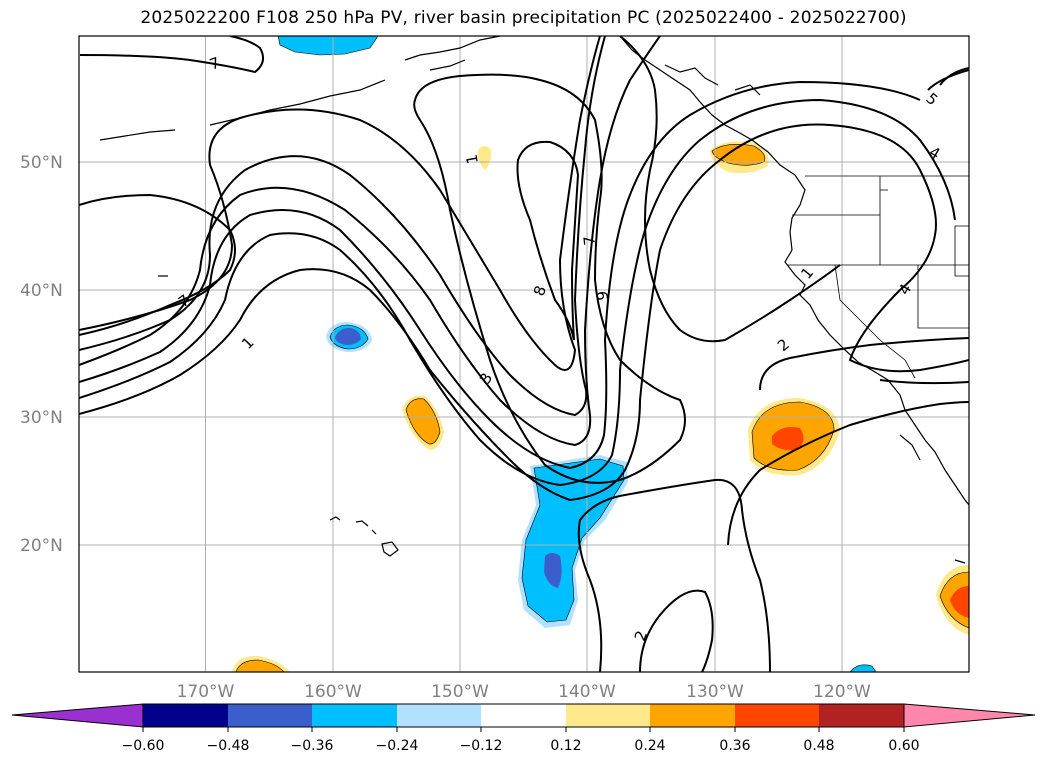  What do you see at coordinates (278, 416) in the screenshot?
I see `islands` at bounding box center [278, 416].